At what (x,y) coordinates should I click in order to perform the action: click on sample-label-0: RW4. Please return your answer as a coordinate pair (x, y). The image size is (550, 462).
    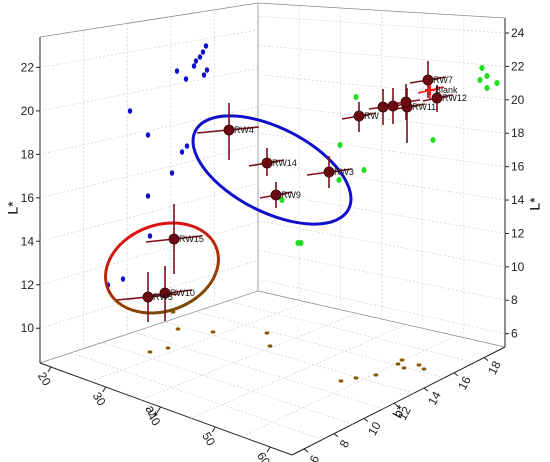
    Looking at the image, I should click on (244, 130).